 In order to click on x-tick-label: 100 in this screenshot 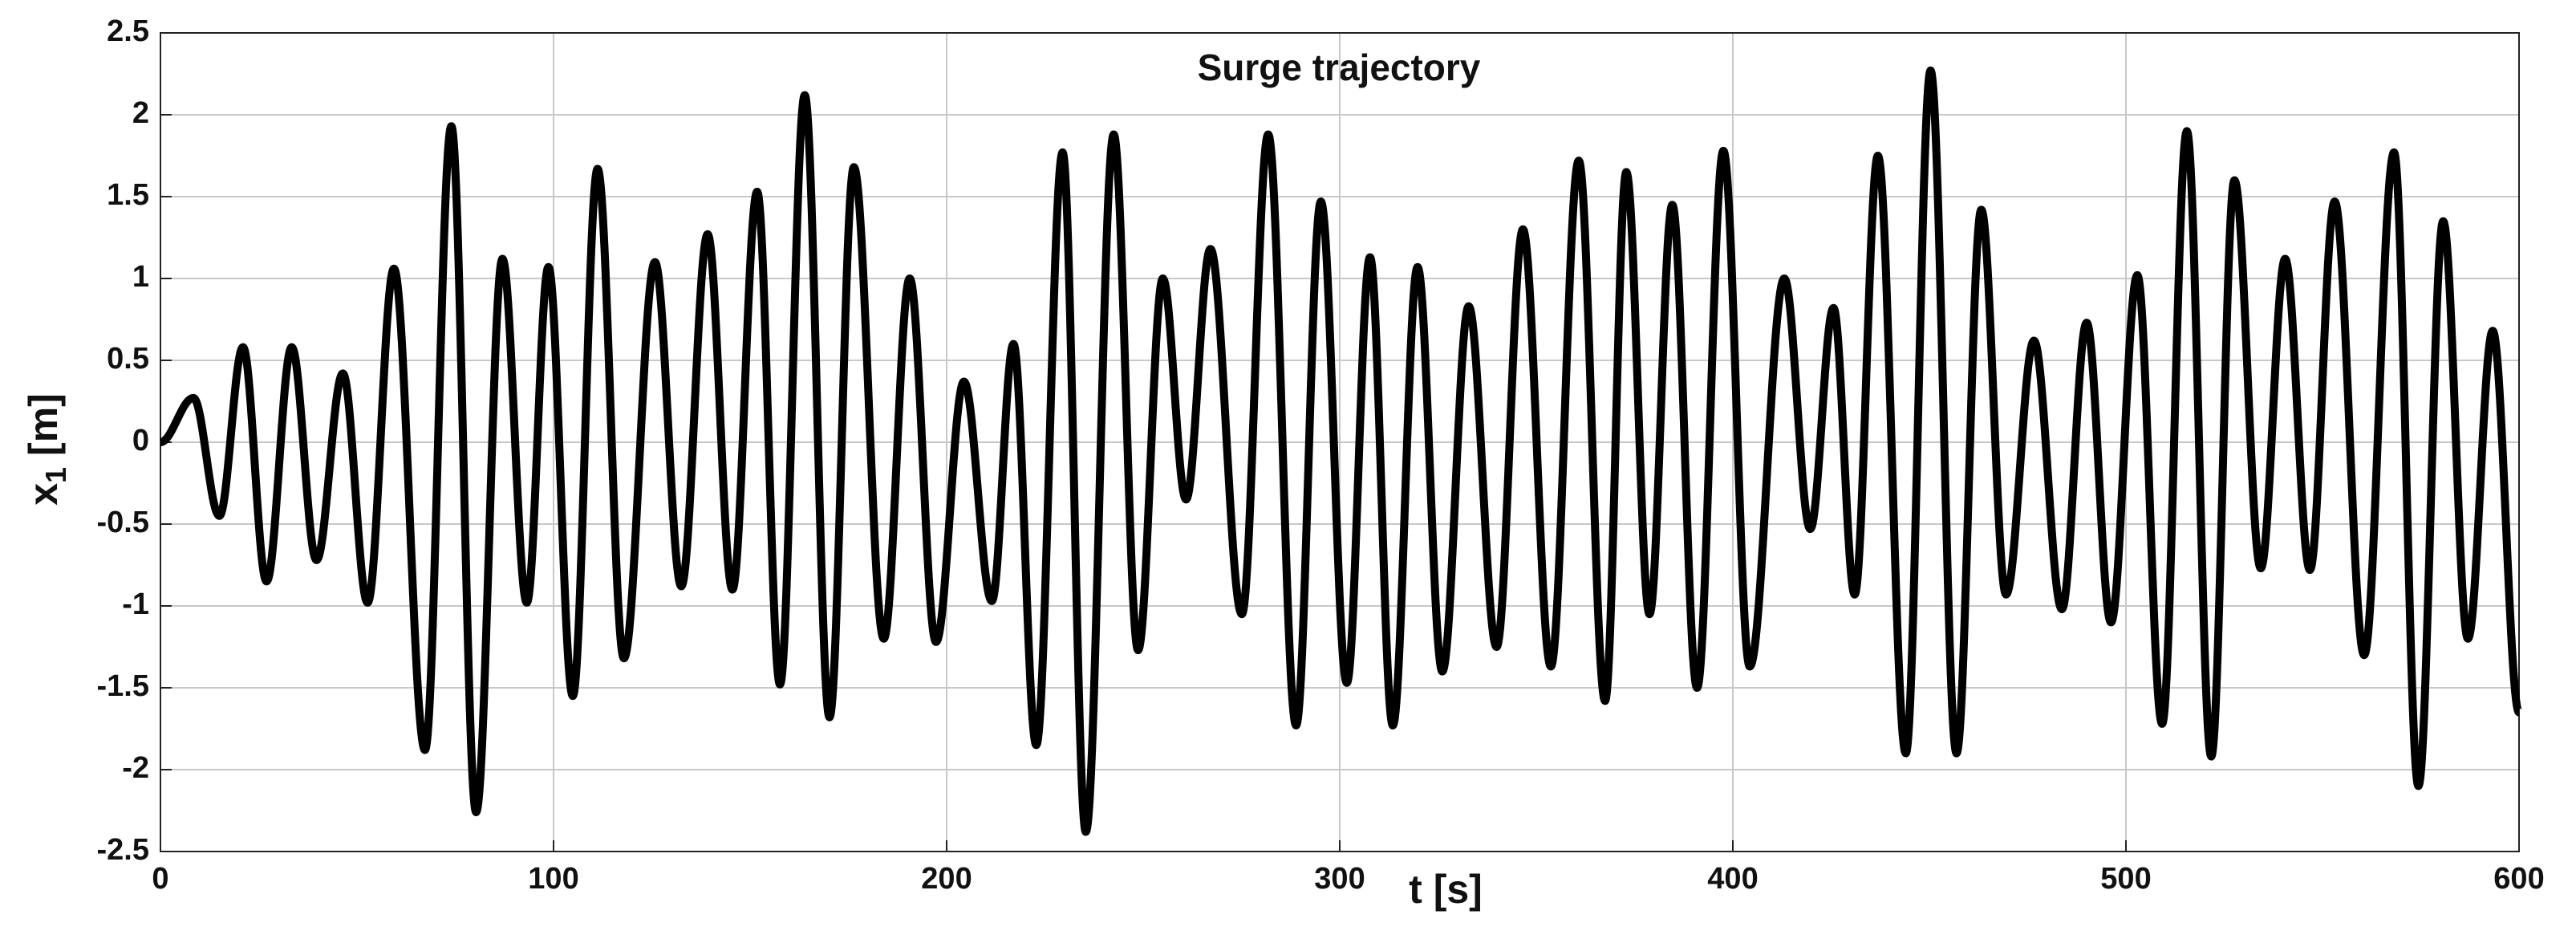, I will do `click(553, 879)`.